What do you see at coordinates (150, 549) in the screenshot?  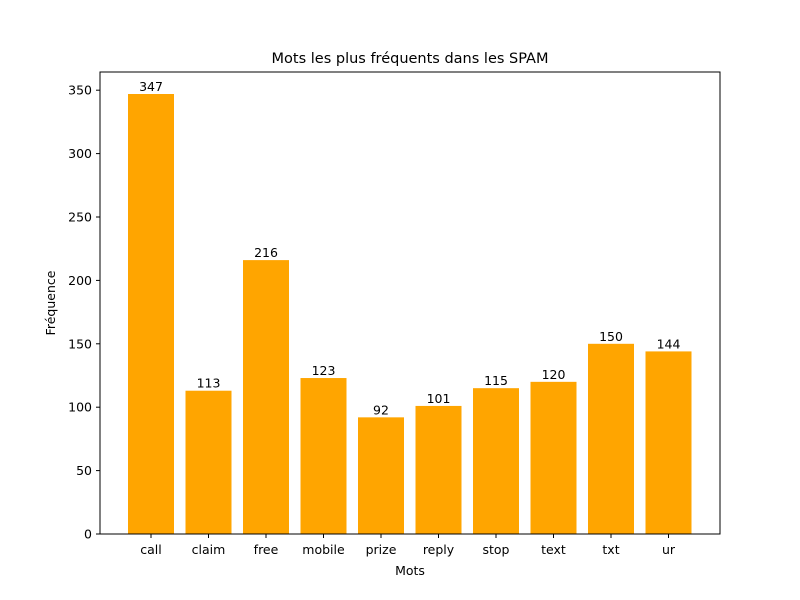 I see `x-tick-label-call: call` at bounding box center [150, 549].